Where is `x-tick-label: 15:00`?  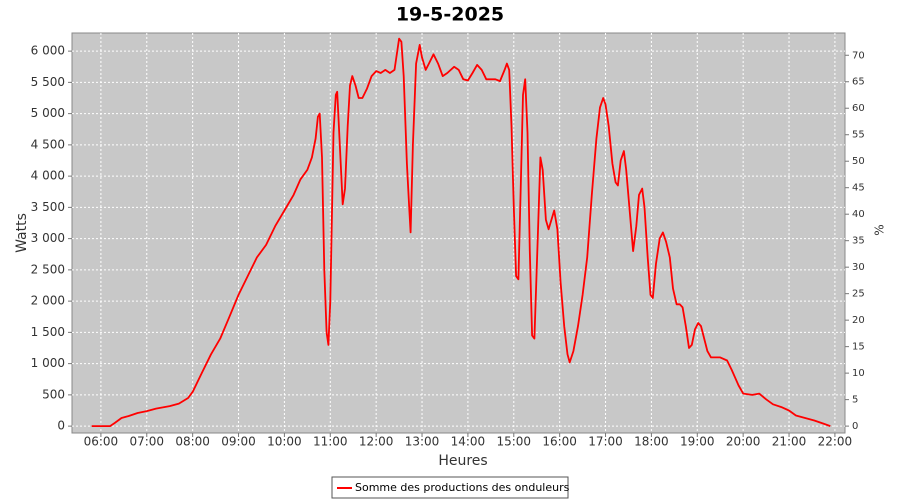 x-tick-label: 15:00 is located at coordinates (513, 442).